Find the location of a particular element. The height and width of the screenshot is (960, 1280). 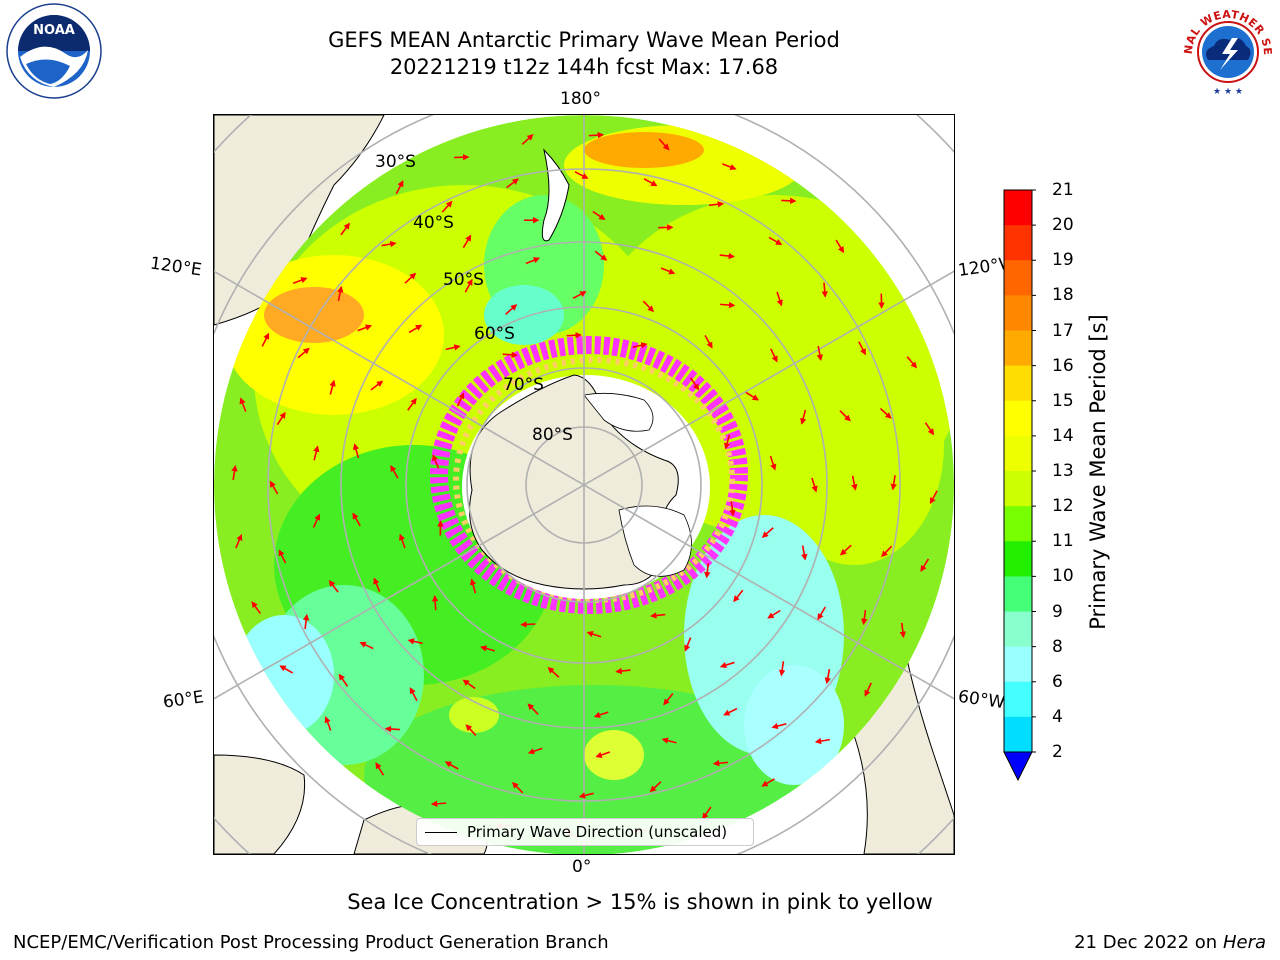

colorbar-tick-label: 10 is located at coordinates (1063, 576).